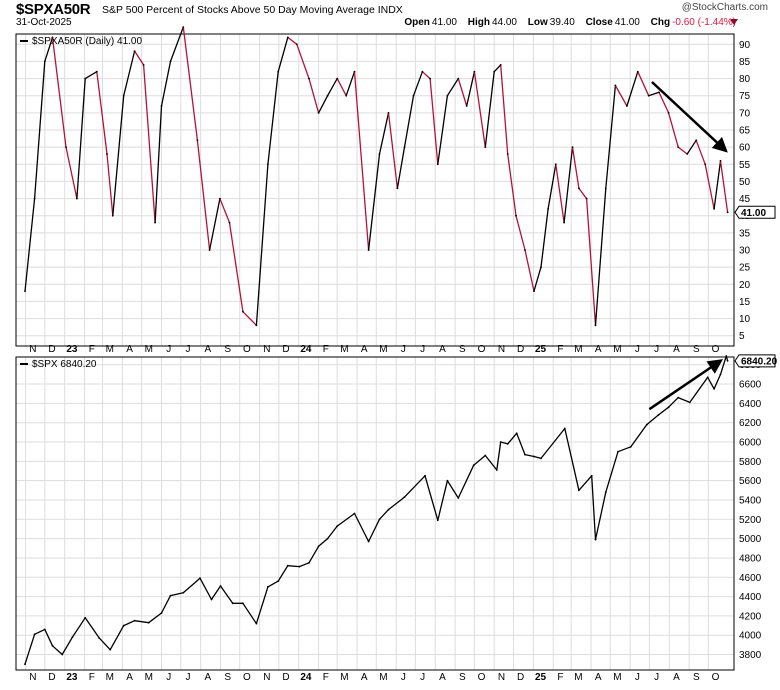  What do you see at coordinates (478, 22) in the screenshot?
I see `high-label: High` at bounding box center [478, 22].